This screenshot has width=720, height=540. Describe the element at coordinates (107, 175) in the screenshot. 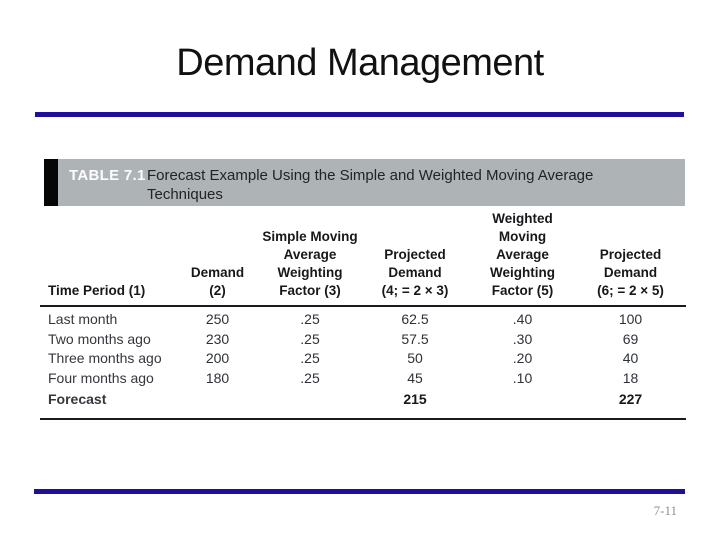

I see `table-tag: TABLE 7.1` at that location.